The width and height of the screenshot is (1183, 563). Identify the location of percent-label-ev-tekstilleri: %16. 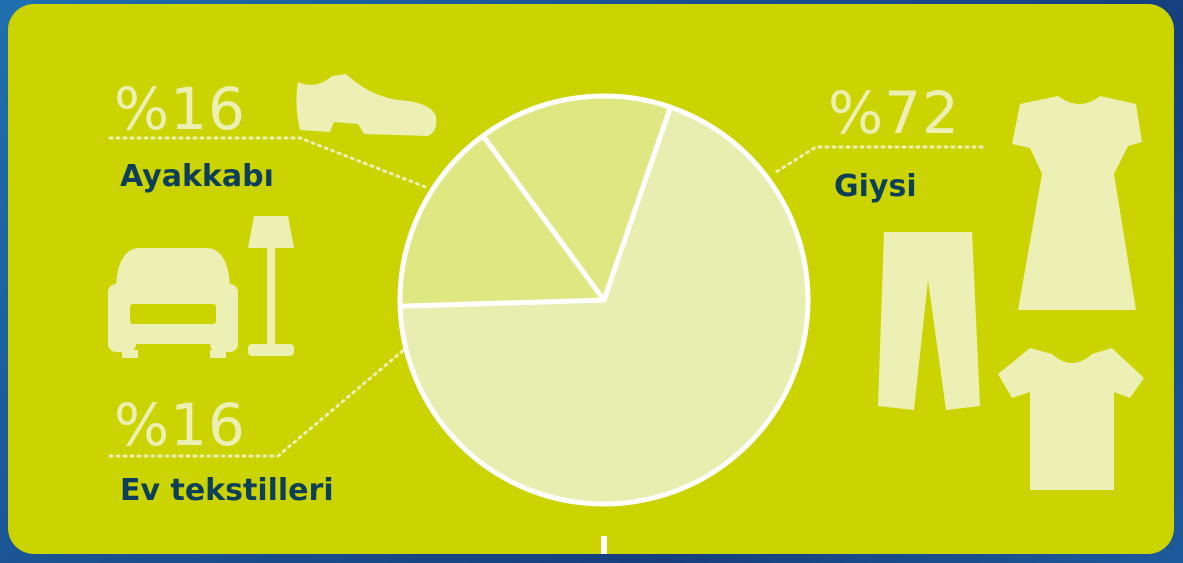
(180, 425).